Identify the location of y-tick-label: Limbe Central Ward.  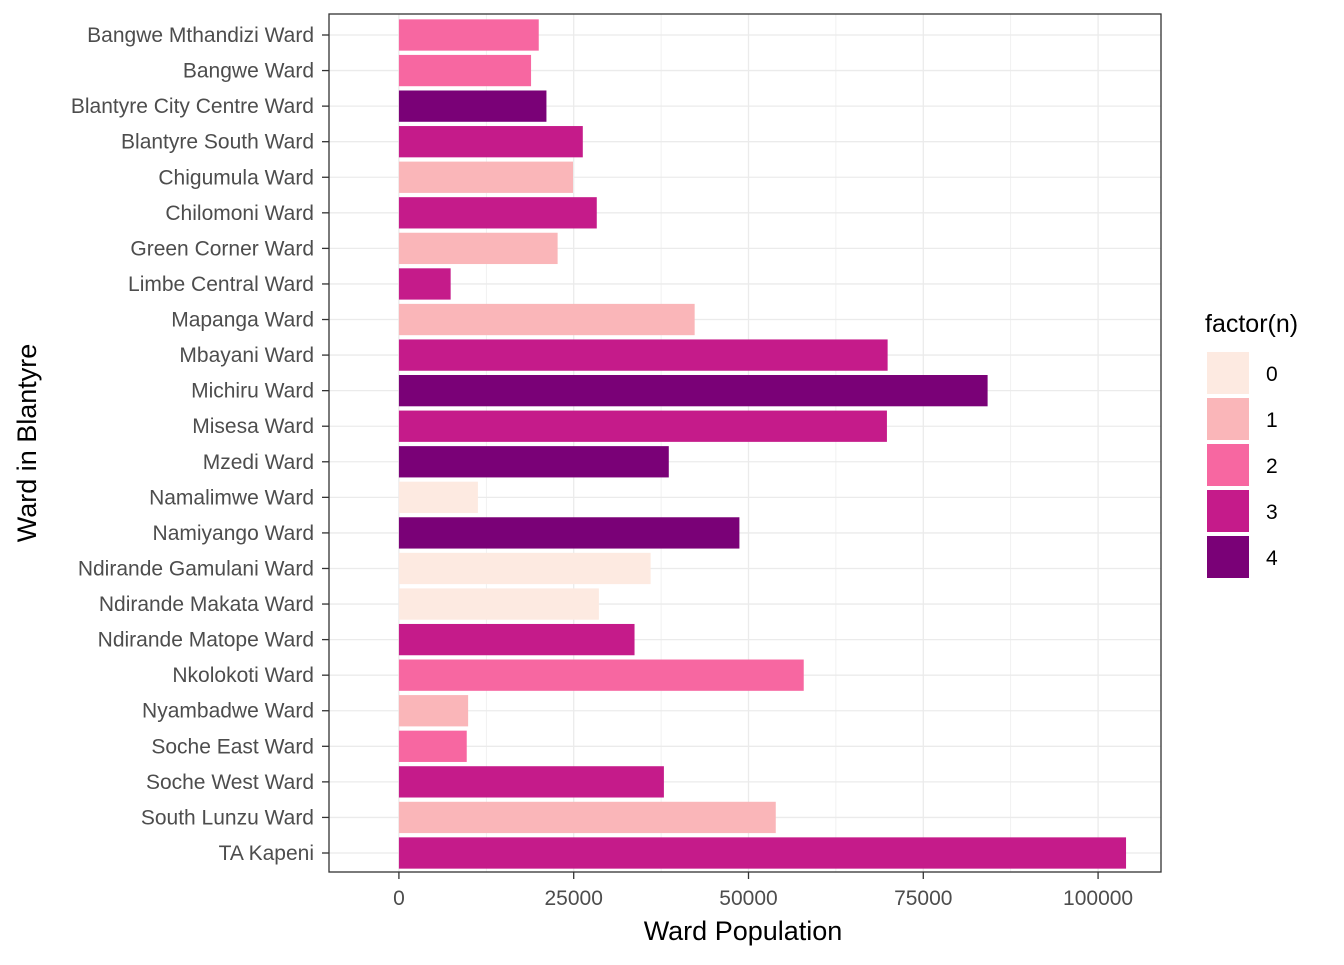
(221, 284).